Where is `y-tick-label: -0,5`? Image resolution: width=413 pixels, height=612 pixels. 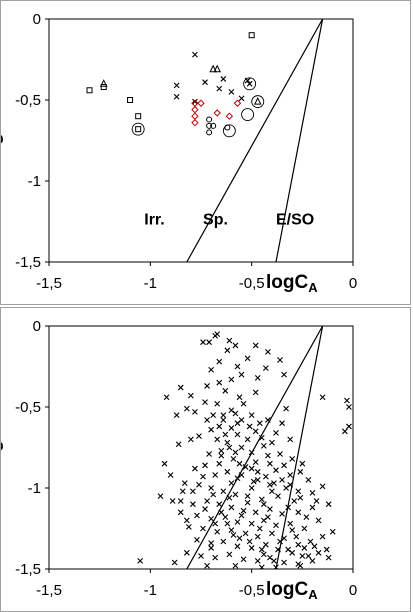 y-tick-label: -0,5 is located at coordinates (28, 407).